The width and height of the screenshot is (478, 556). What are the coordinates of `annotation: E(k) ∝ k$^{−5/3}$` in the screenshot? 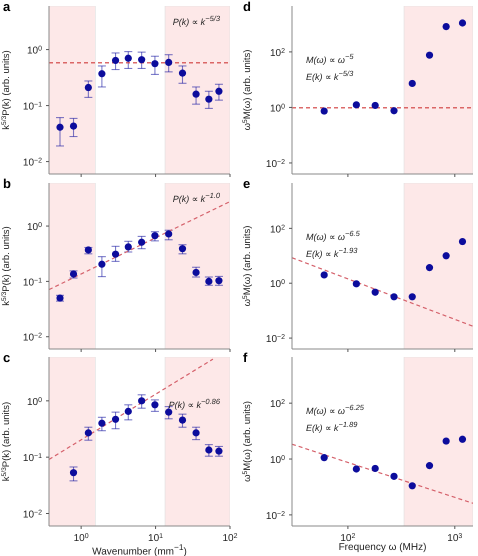 It's located at (330, 76).